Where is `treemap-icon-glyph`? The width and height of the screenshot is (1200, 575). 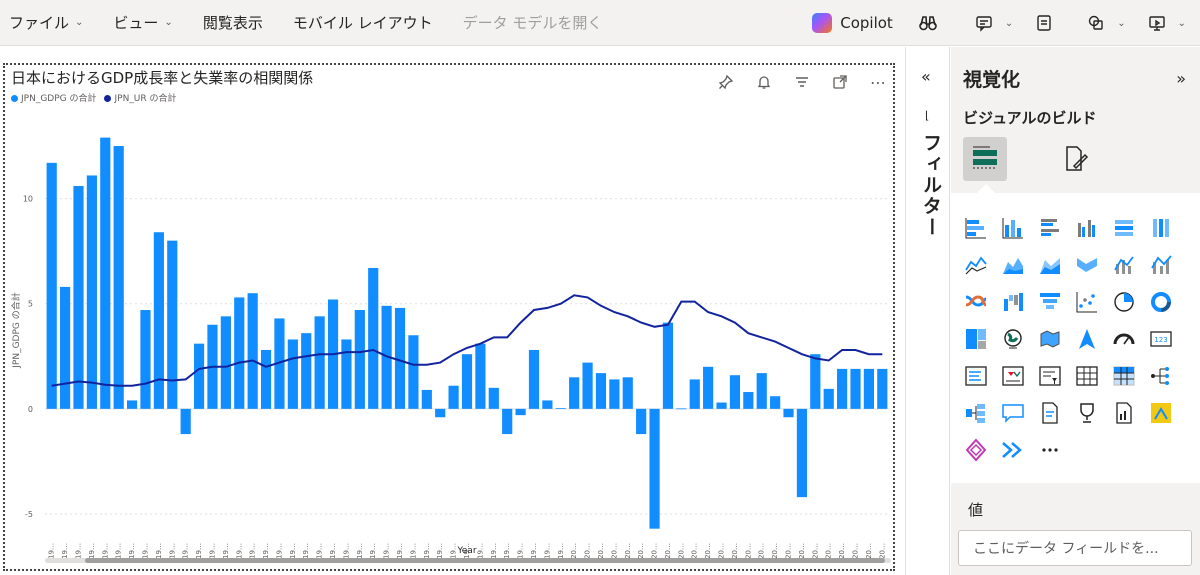 treemap-icon-glyph is located at coordinates (976, 339).